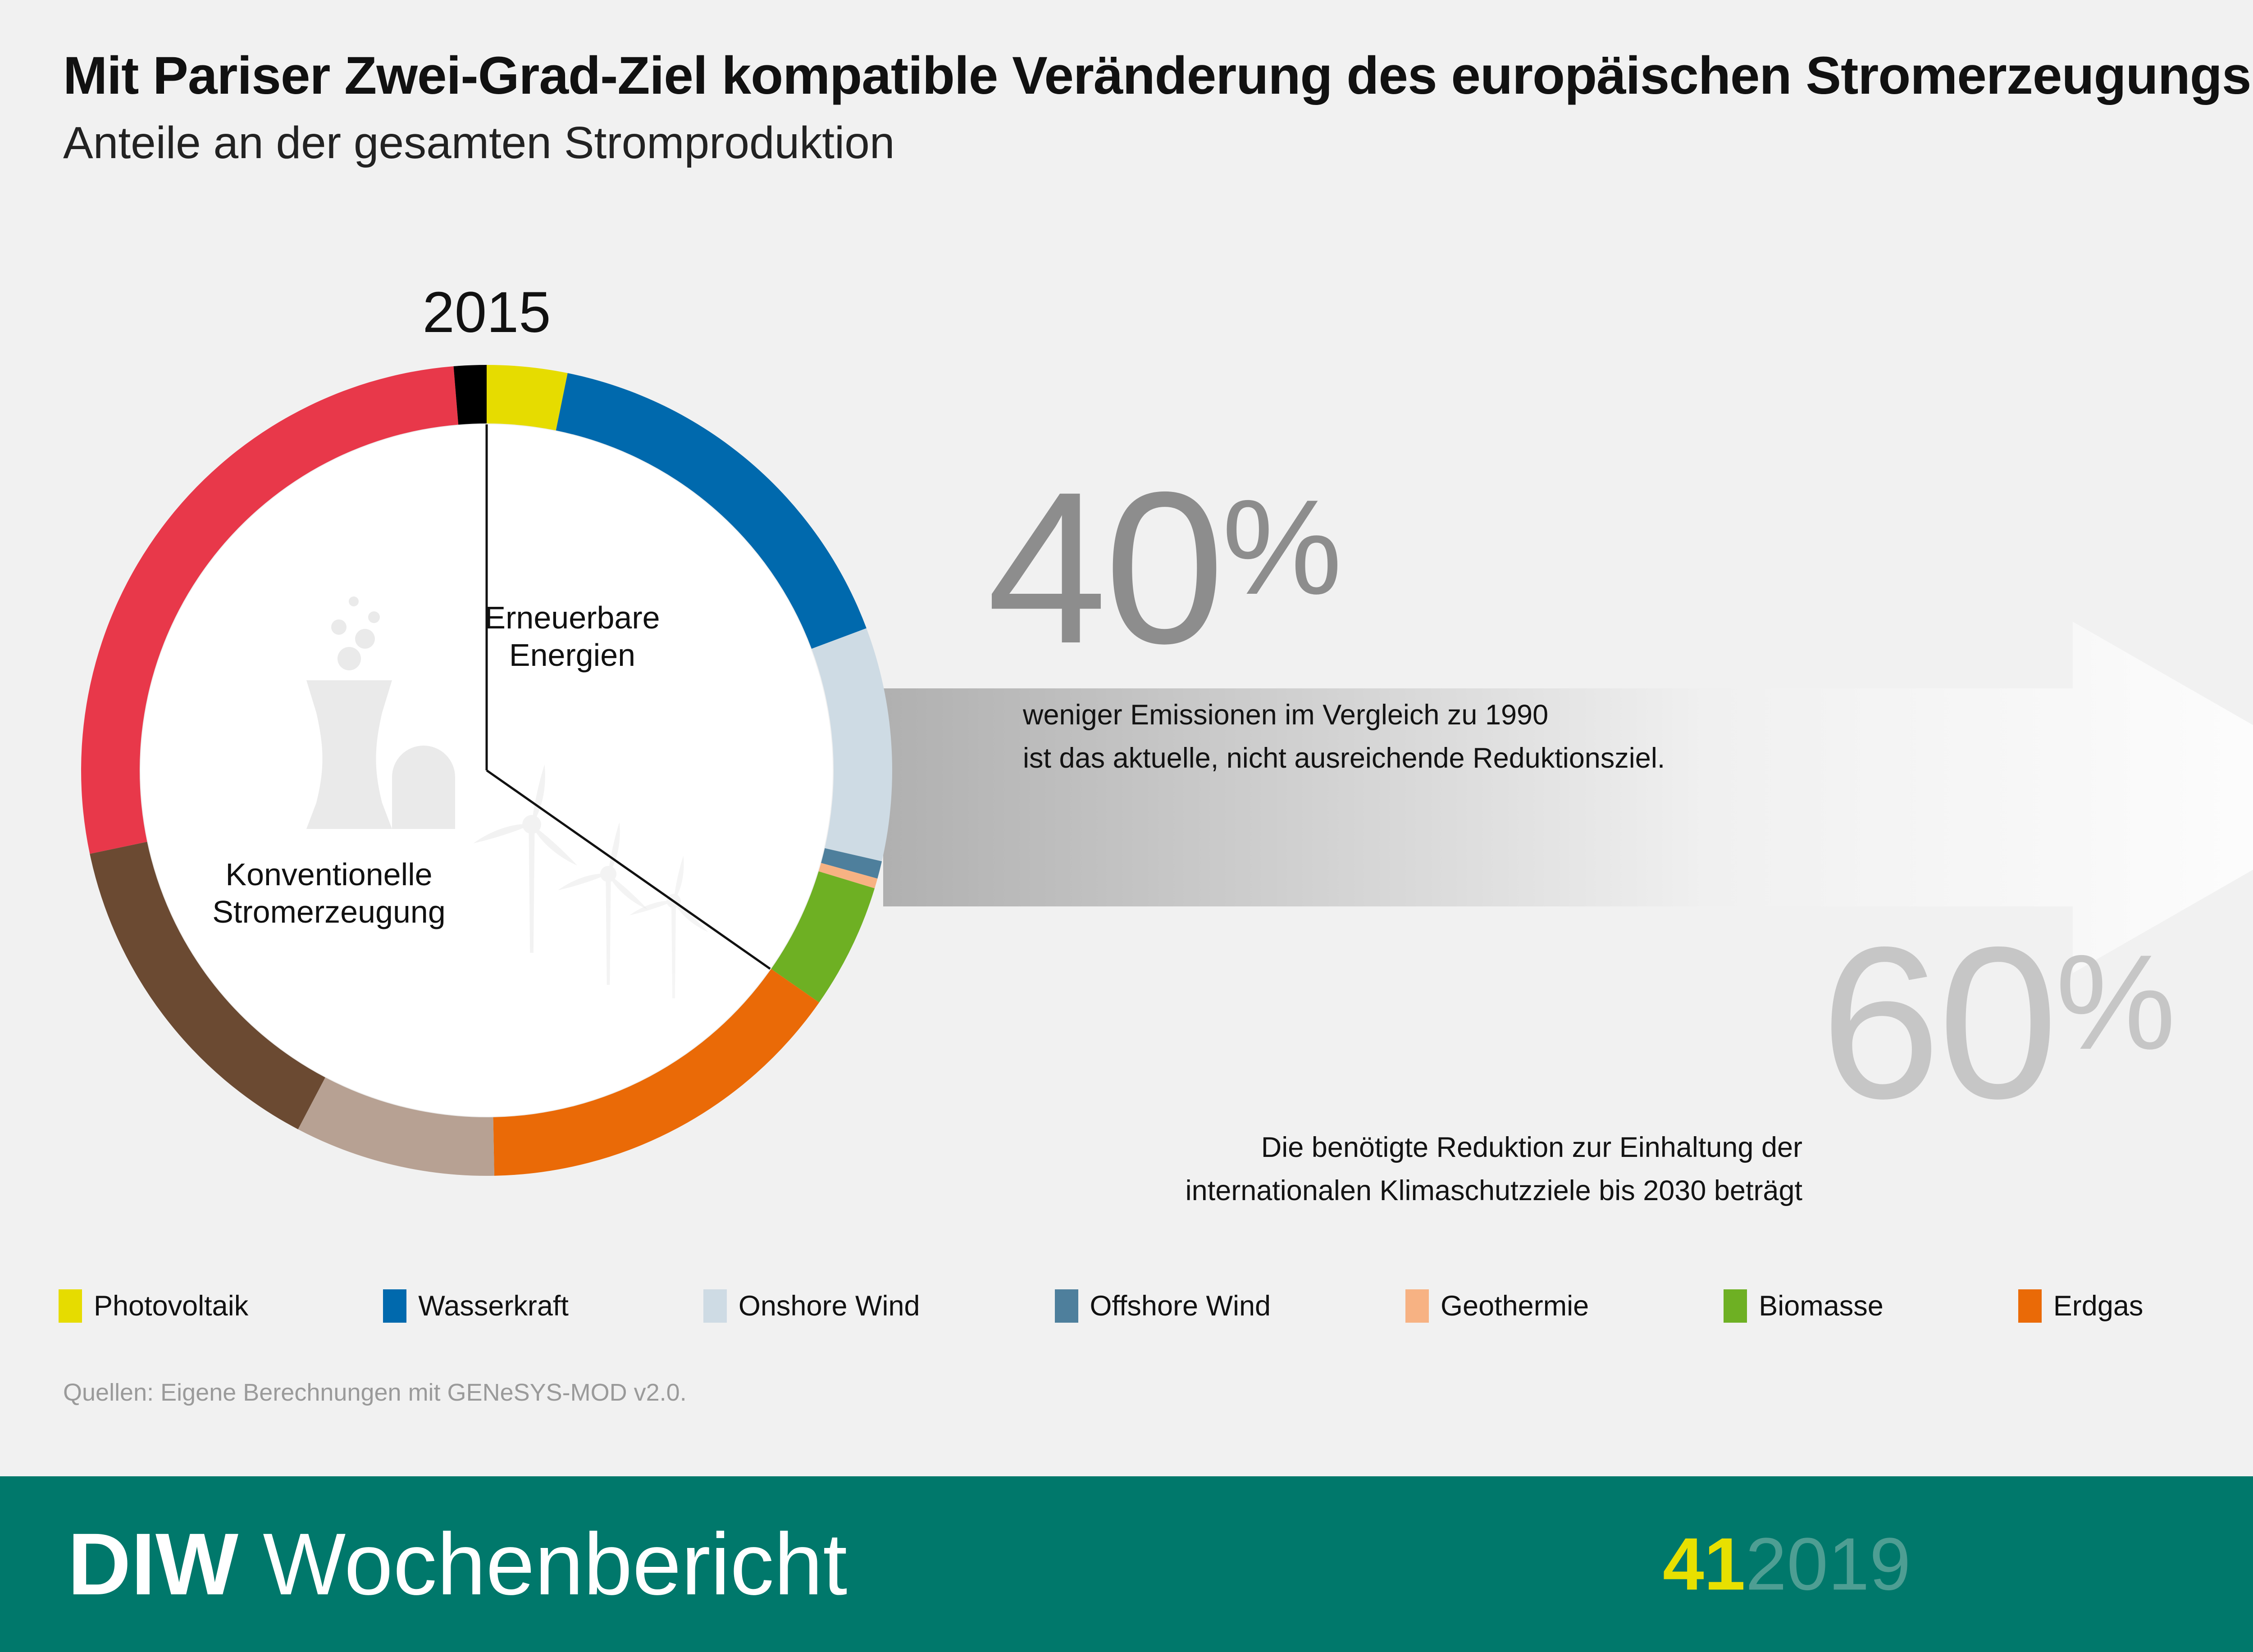 The height and width of the screenshot is (1652, 2253). Describe the element at coordinates (479, 143) in the screenshot. I see `page-subtitle: Anteile an der gesamten Stromproduktion` at that location.